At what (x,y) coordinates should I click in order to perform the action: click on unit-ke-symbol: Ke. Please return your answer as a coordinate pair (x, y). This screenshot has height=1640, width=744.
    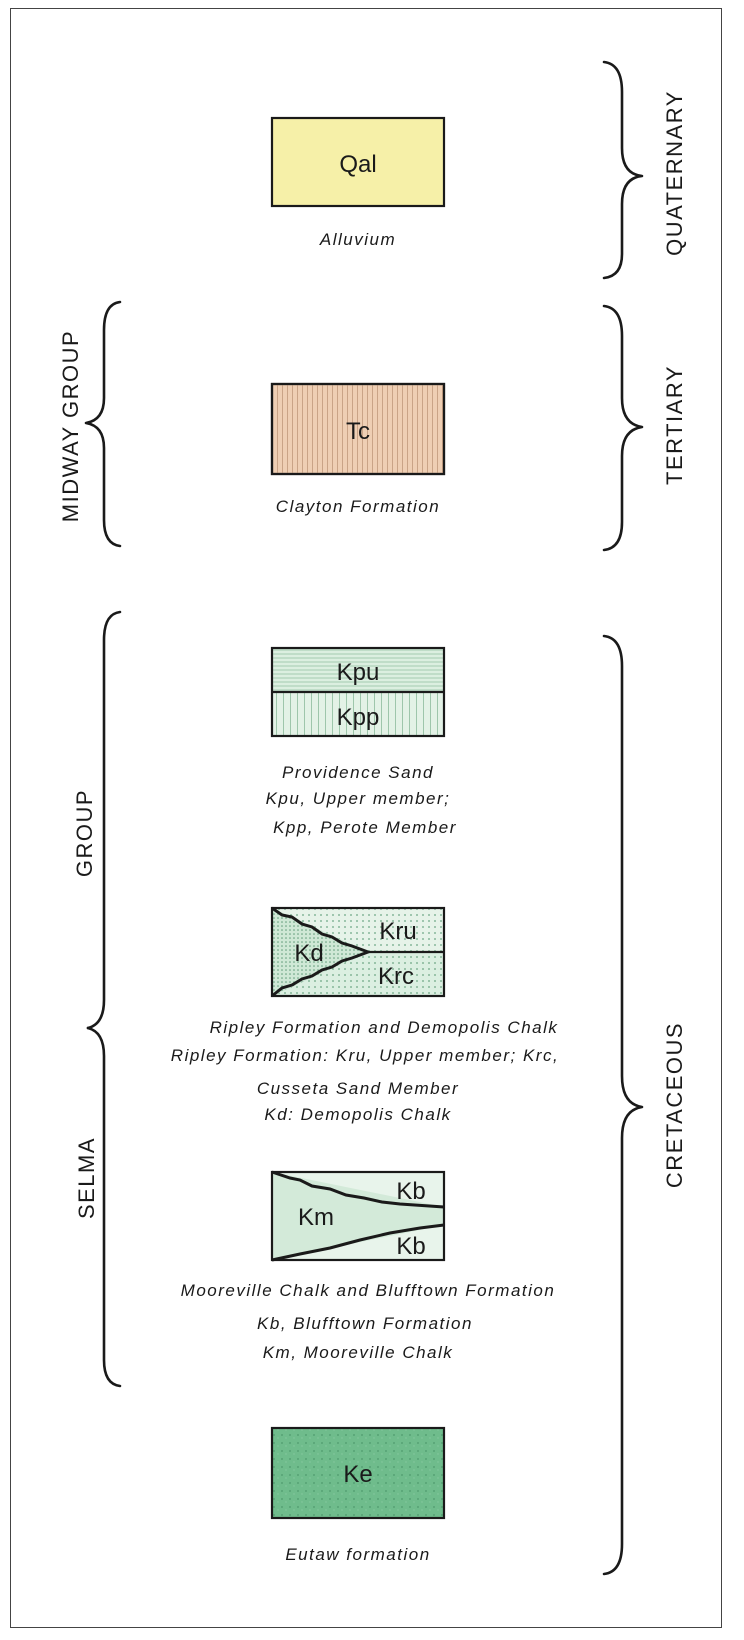
    Looking at the image, I should click on (357, 1474).